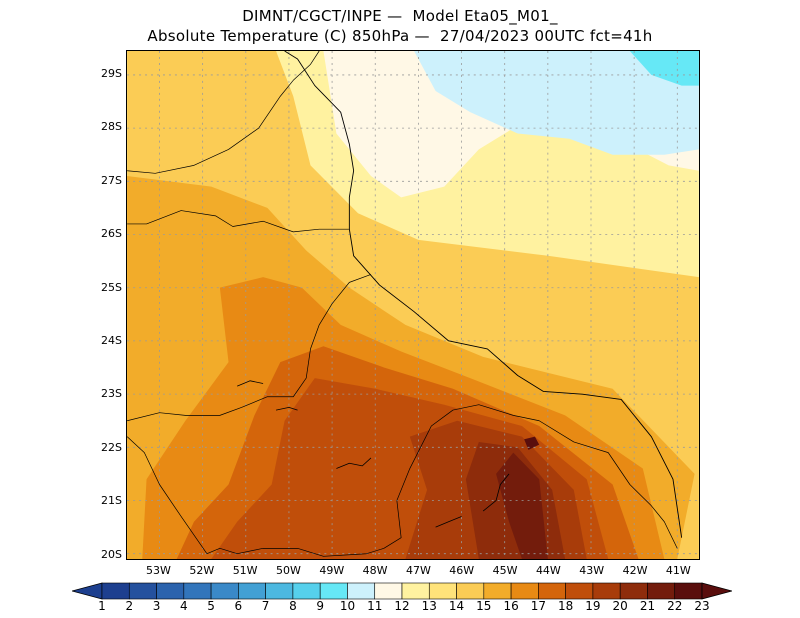  I want to click on lon-label-45W: 45W, so click(505, 570).